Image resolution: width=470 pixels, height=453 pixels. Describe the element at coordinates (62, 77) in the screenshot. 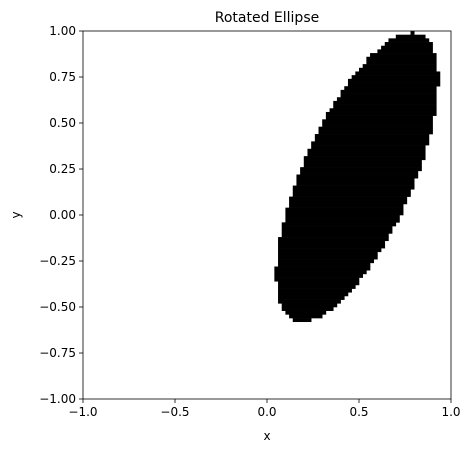

I see `y-tick-label: 0.75` at that location.